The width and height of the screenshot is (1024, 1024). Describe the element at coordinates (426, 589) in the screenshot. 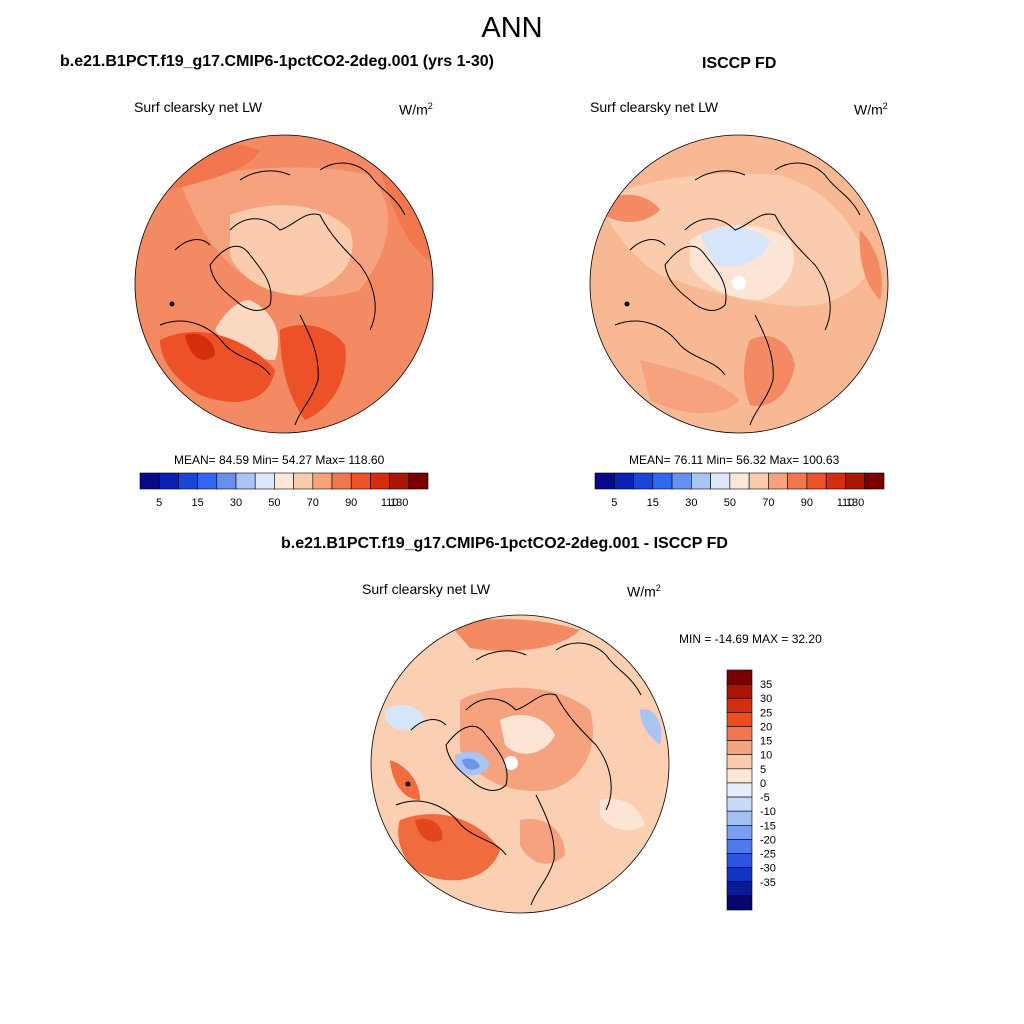

I see `panel-3-variable-label: Surf clearsky net LW` at that location.